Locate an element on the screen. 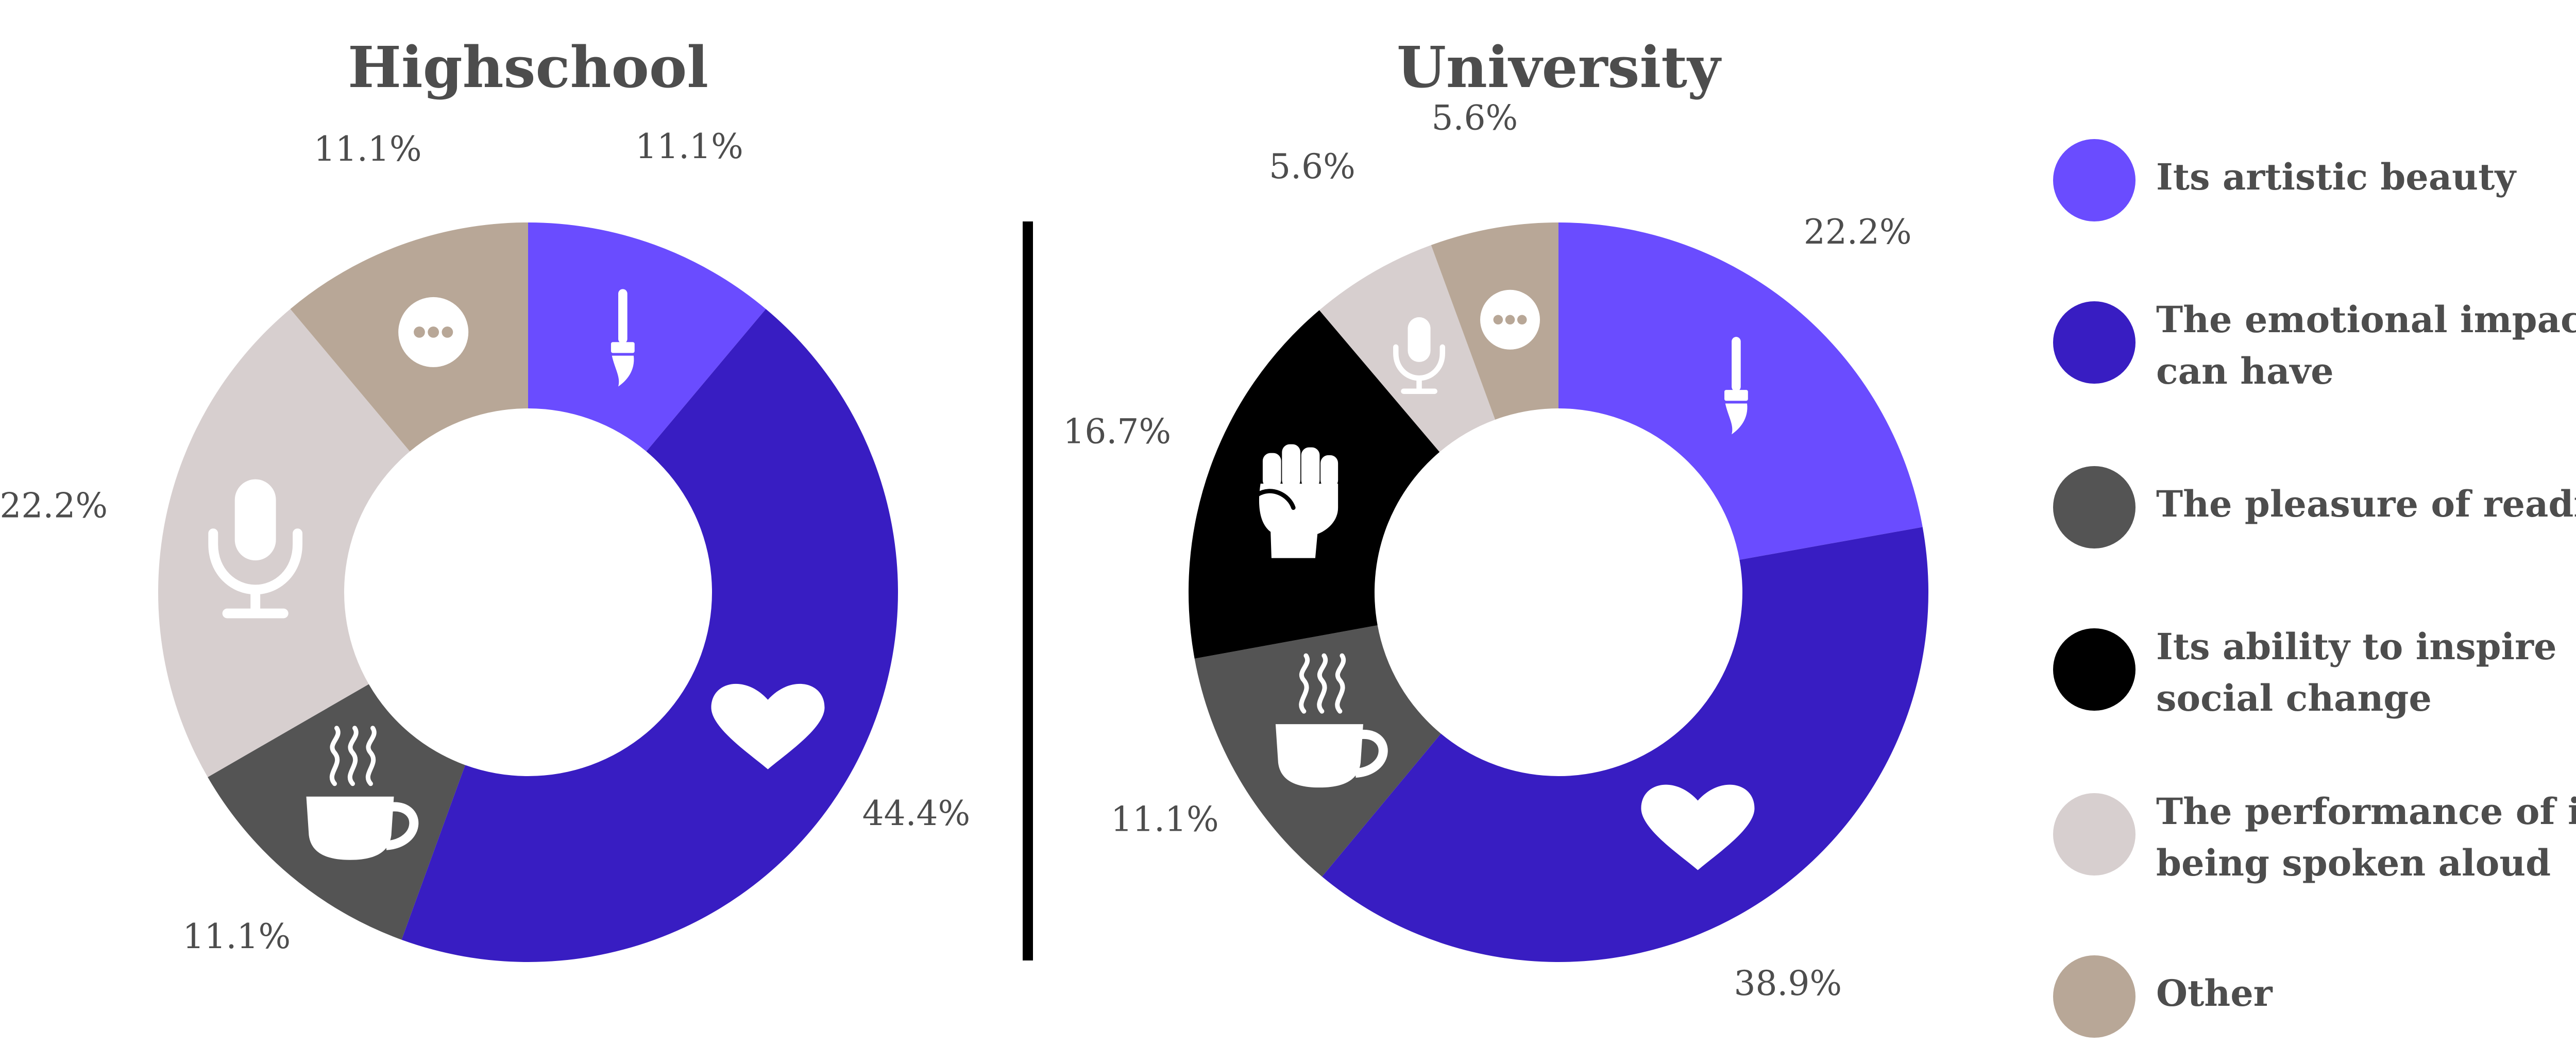  university-value-label: 22.2% is located at coordinates (1858, 232).